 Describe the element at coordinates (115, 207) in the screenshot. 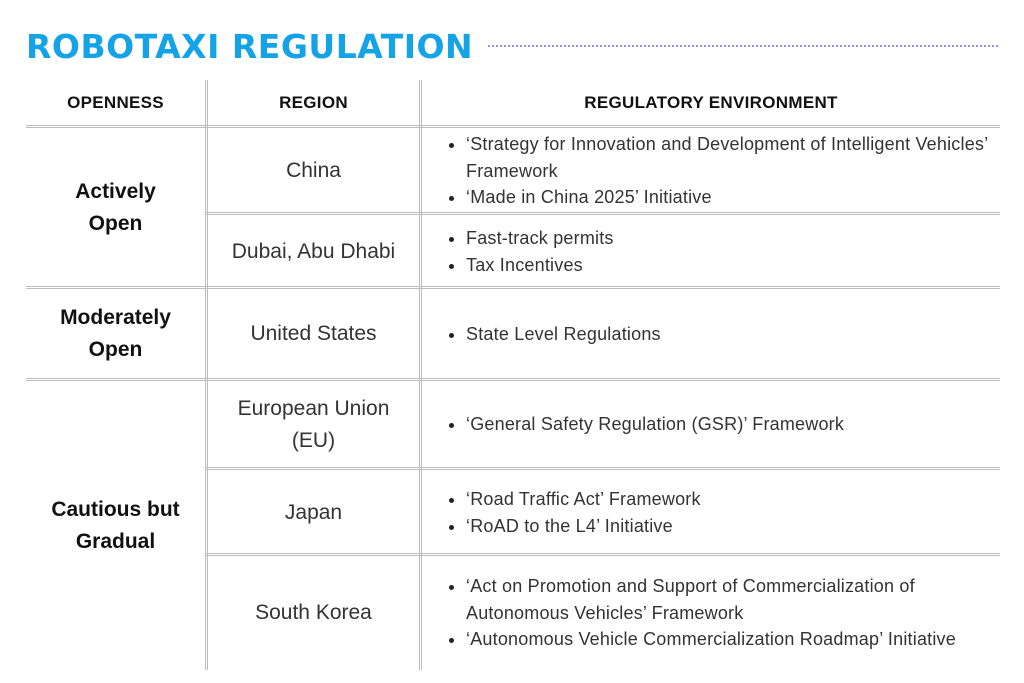

I see `openness-actively-open: Actively Open` at that location.